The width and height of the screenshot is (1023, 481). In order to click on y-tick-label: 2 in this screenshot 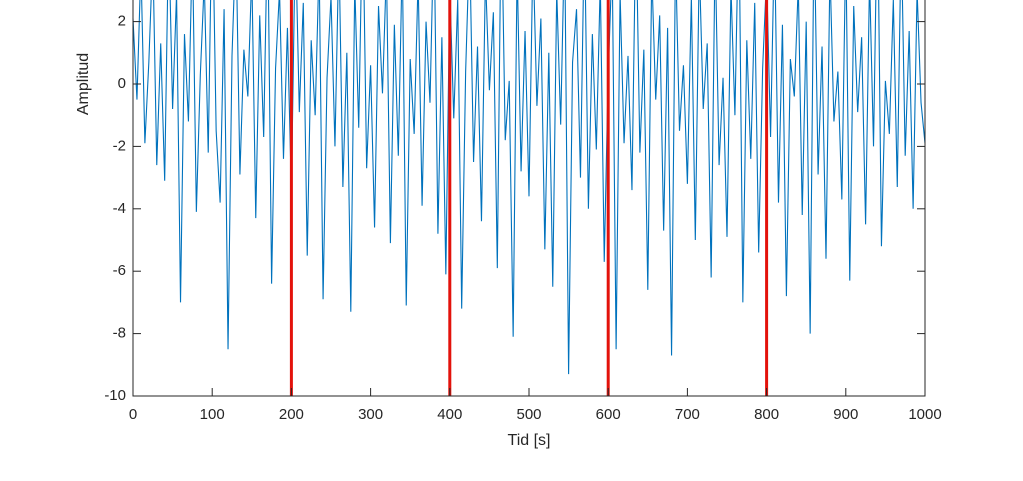, I will do `click(122, 21)`.